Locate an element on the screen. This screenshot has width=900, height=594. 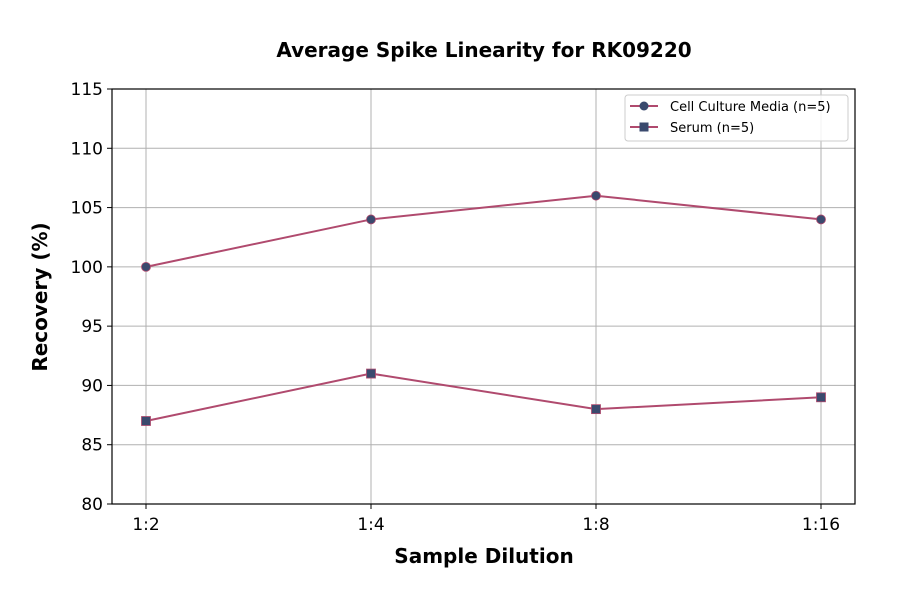
y-tick-label: 100 is located at coordinates (87, 268).